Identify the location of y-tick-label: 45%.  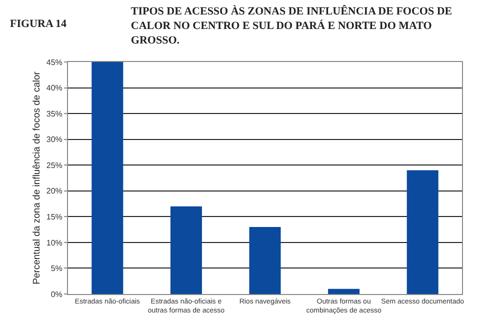
(54, 62).